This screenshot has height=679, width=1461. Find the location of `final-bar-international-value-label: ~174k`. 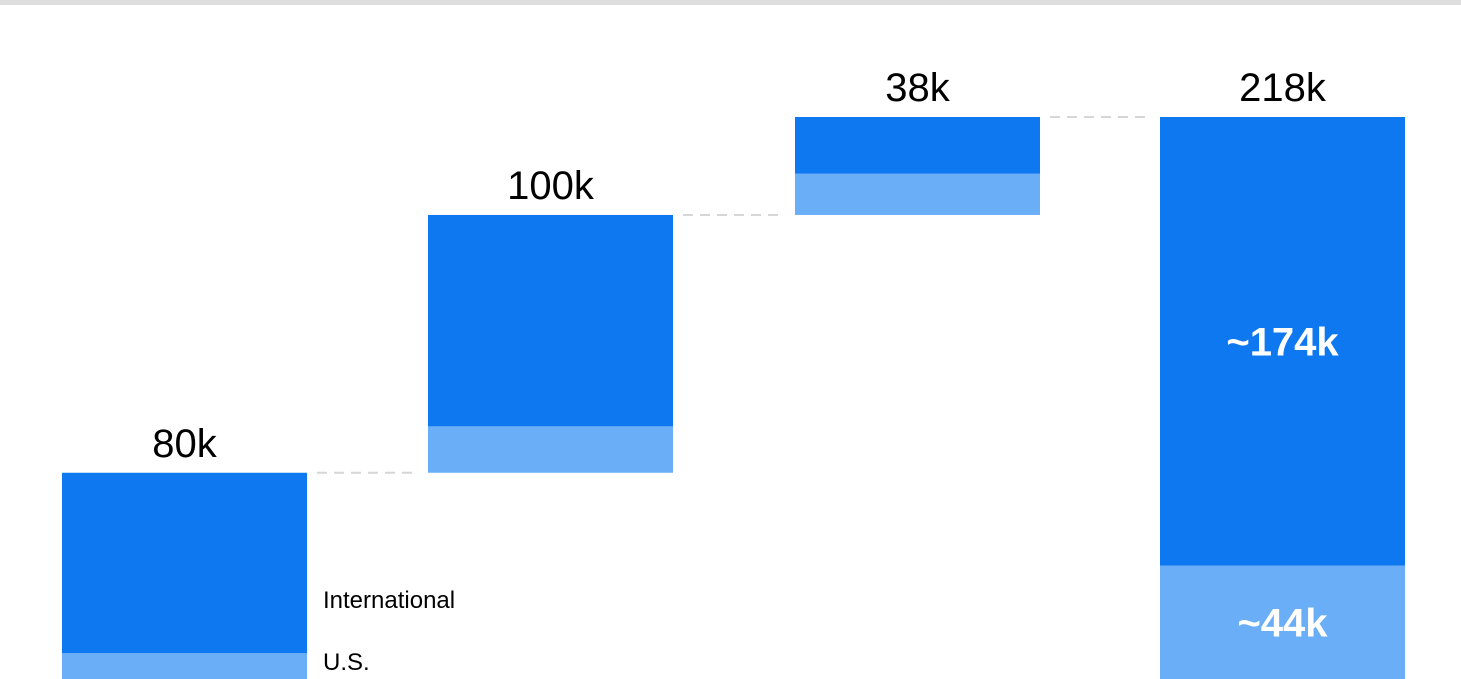

final-bar-international-value-label: ~174k is located at coordinates (1282, 342).